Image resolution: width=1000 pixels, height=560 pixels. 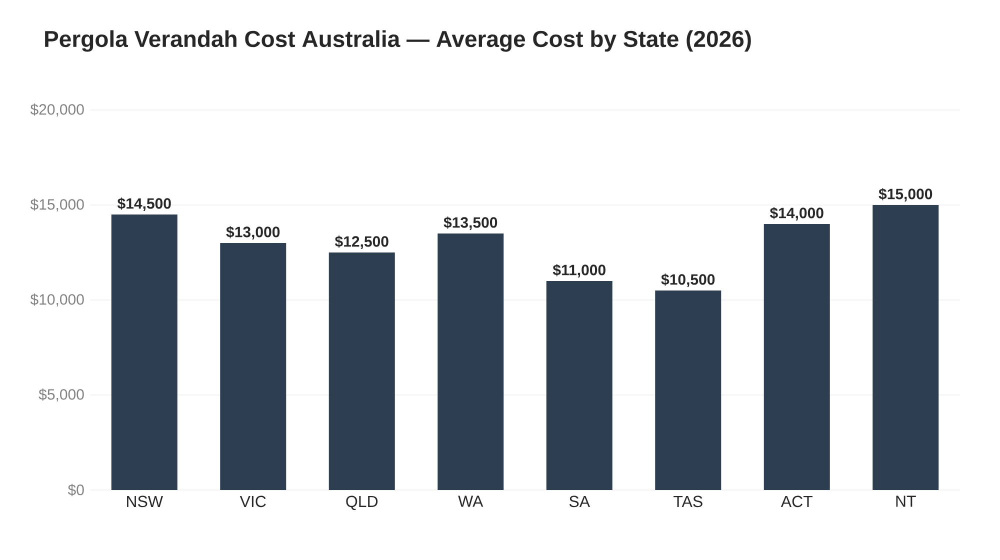 What do you see at coordinates (57, 300) in the screenshot?
I see `y-tick-label: $10,000` at bounding box center [57, 300].